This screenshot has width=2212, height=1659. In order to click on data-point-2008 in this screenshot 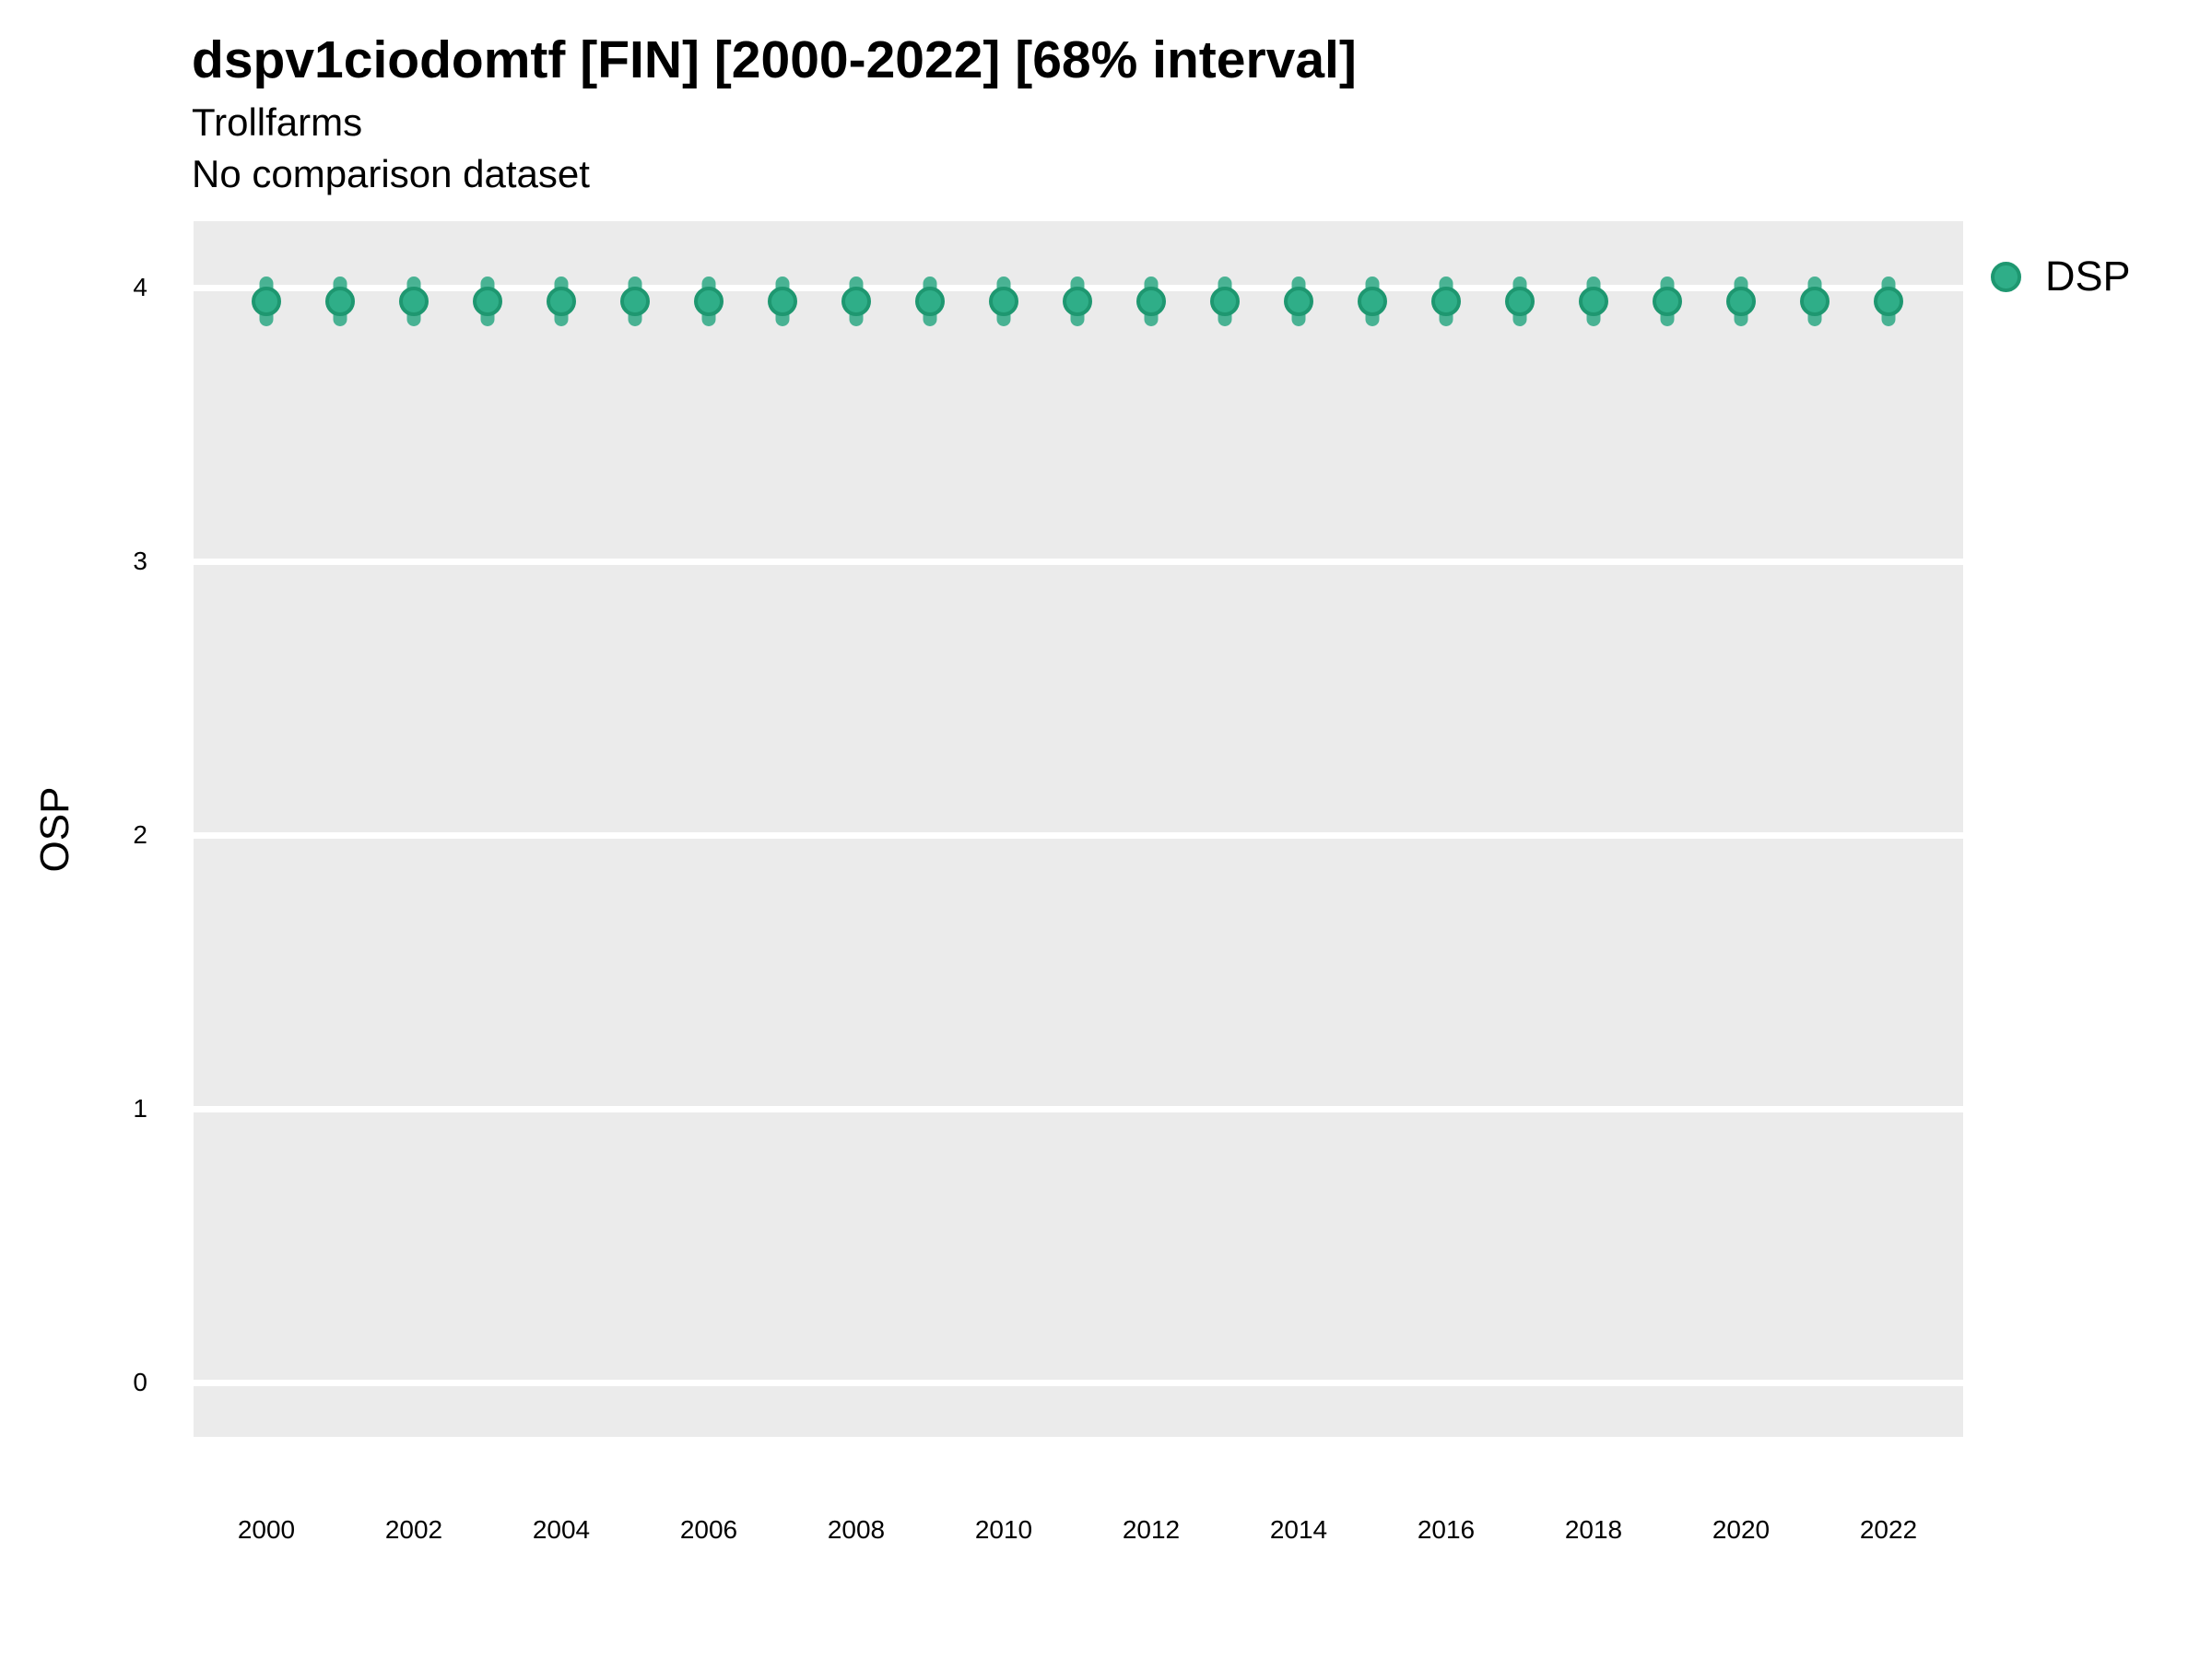, I will do `click(856, 301)`.